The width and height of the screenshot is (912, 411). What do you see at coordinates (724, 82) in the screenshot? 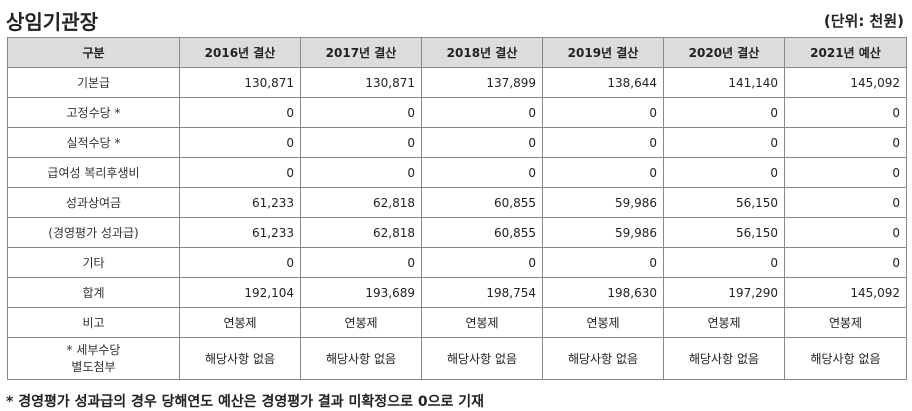
I see `cell: 141,140` at bounding box center [724, 82].